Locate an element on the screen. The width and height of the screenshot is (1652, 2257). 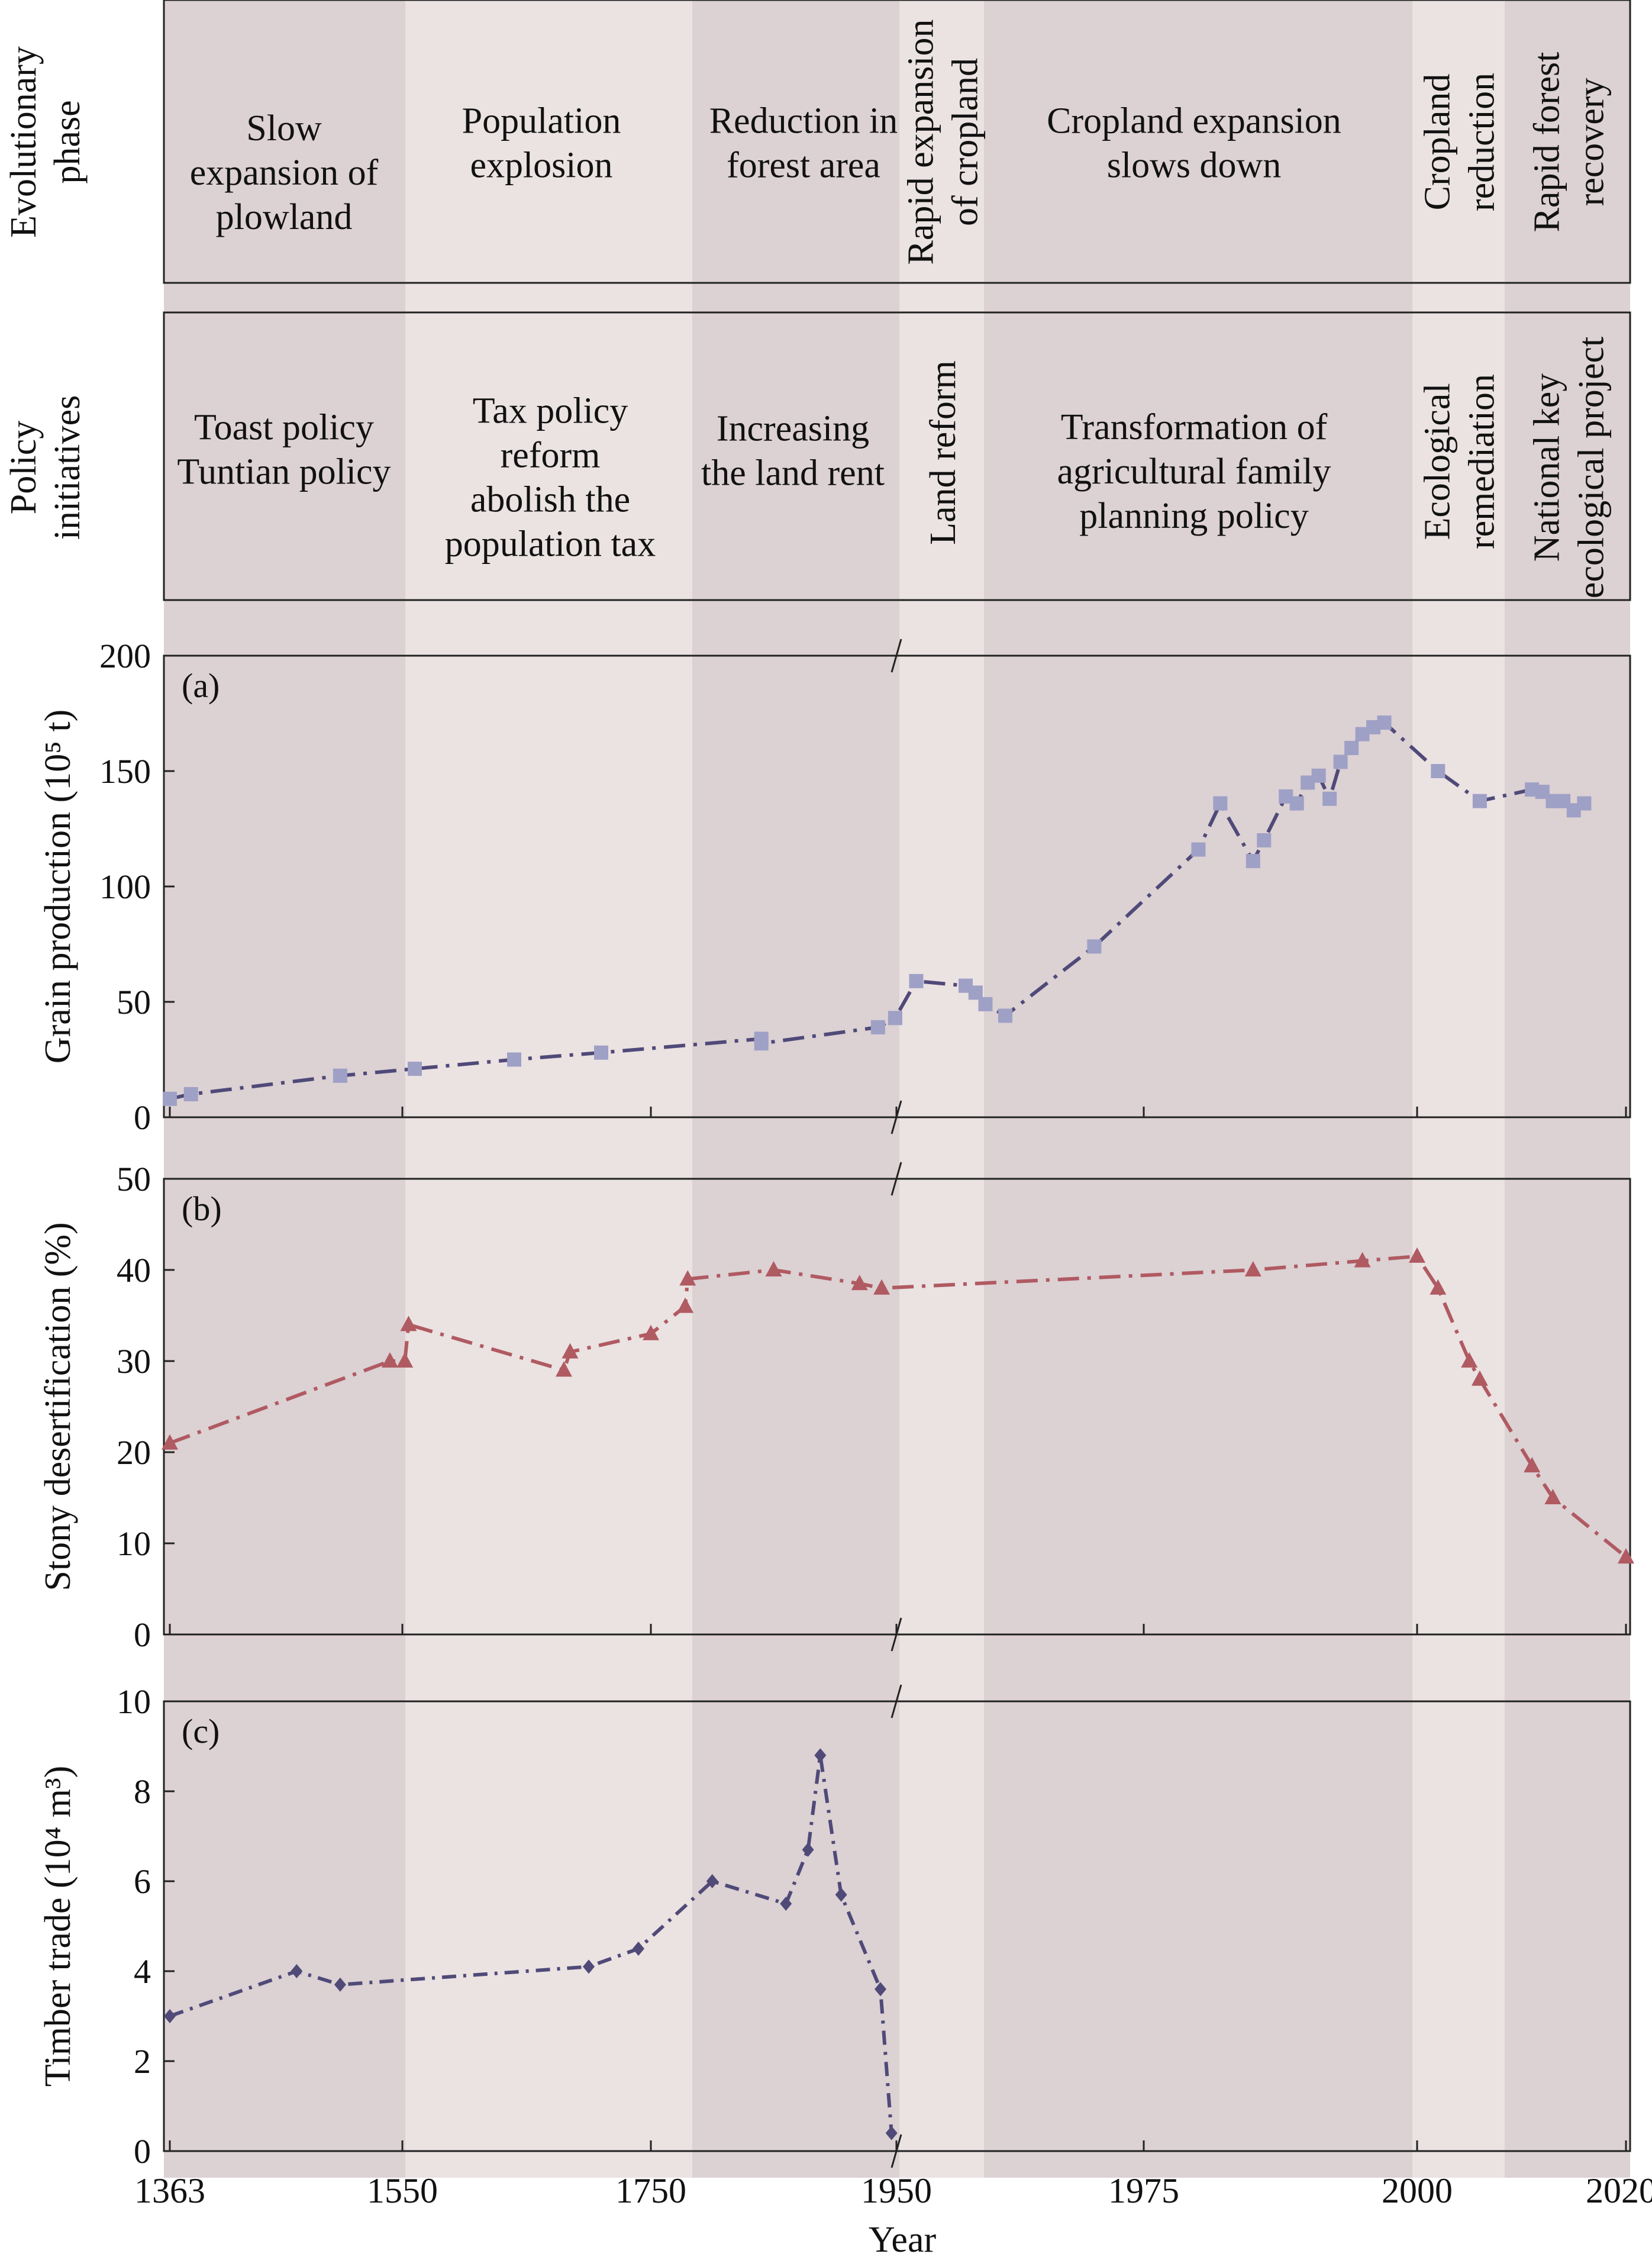
policy-cell-6-line: Ecological is located at coordinates (1438, 461).